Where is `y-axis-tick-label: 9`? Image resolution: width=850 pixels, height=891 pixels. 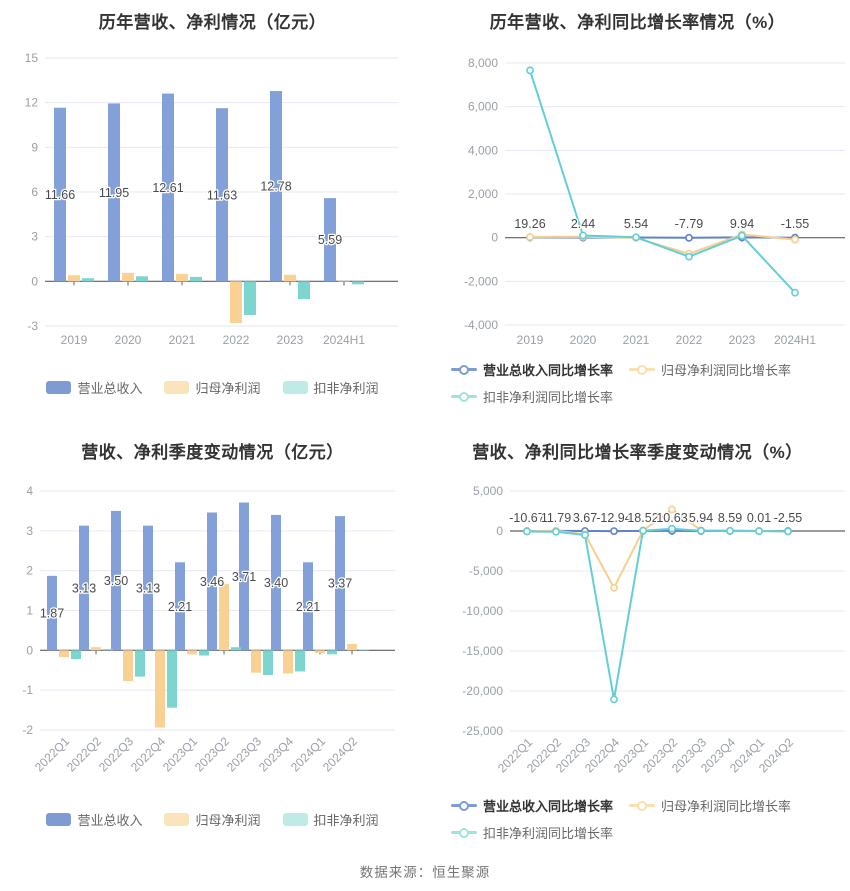
y-axis-tick-label: 9 is located at coordinates (34, 147).